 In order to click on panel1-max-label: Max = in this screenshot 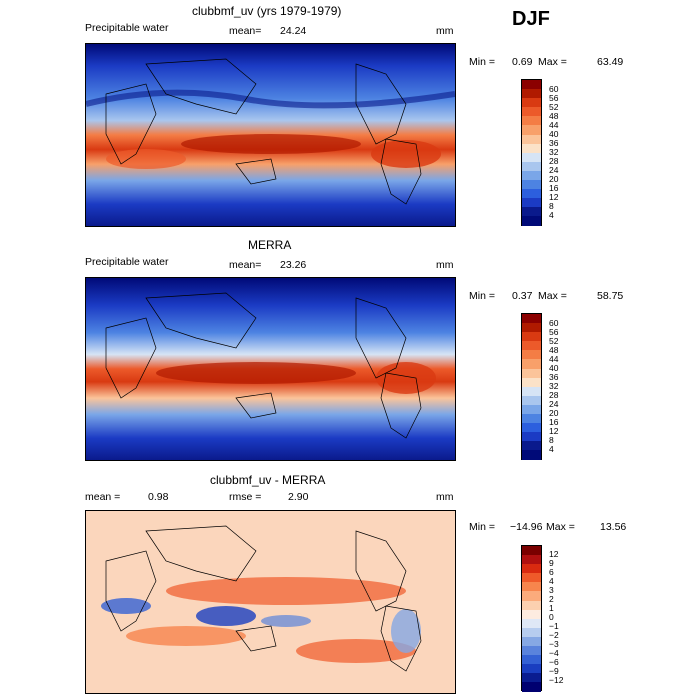, I will do `click(552, 62)`.